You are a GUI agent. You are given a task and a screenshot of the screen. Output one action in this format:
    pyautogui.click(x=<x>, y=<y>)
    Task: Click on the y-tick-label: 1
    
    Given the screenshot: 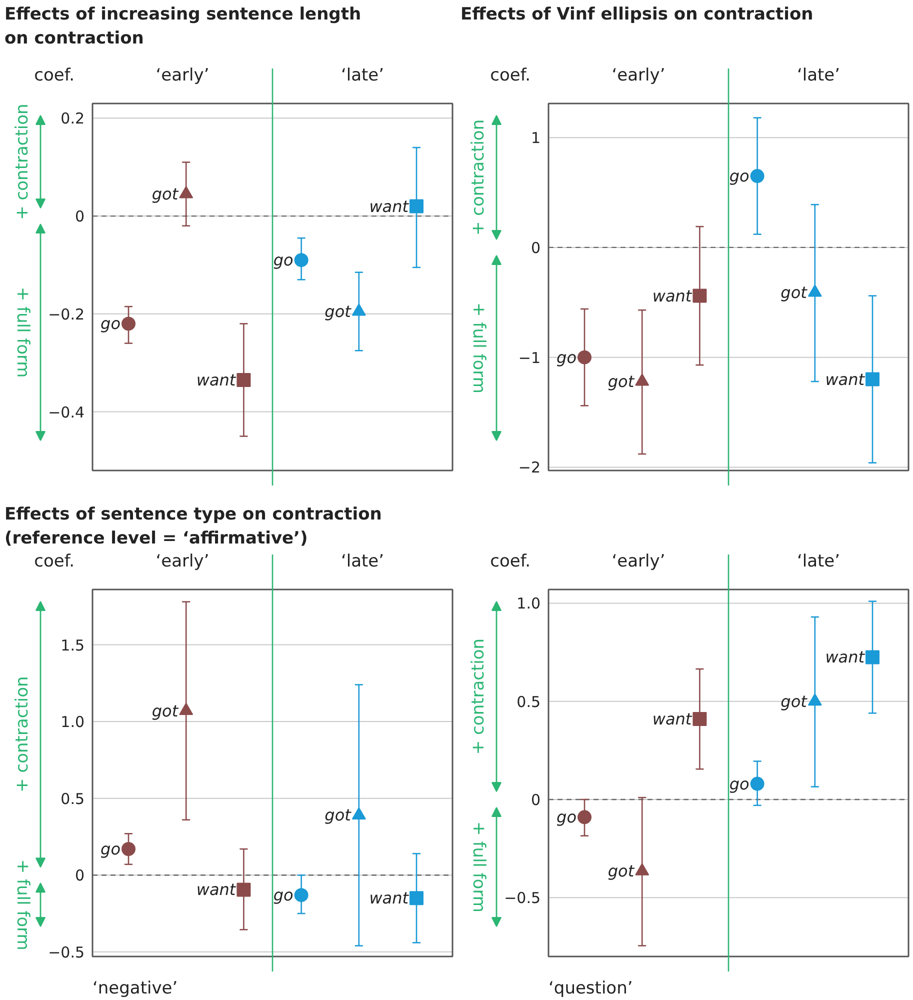 What is the action you would take?
    pyautogui.click(x=535, y=138)
    